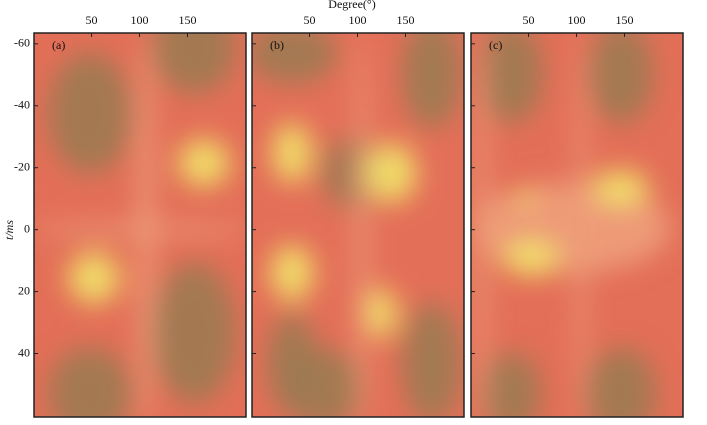 The width and height of the screenshot is (707, 425). What do you see at coordinates (24, 352) in the screenshot?
I see `y-tick-label: 40` at bounding box center [24, 352].